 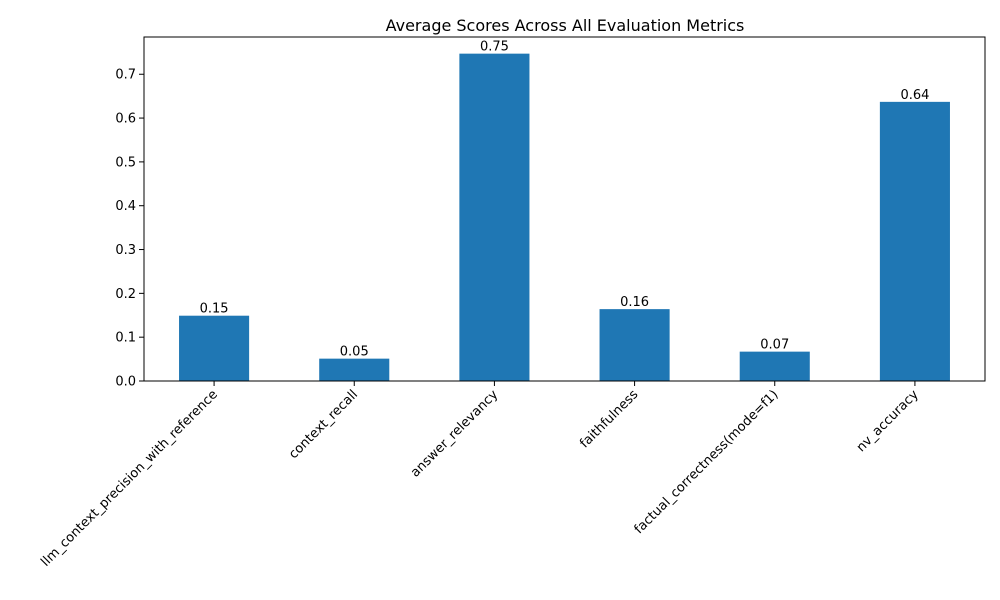 I want to click on bar-context_recall, so click(x=354, y=370).